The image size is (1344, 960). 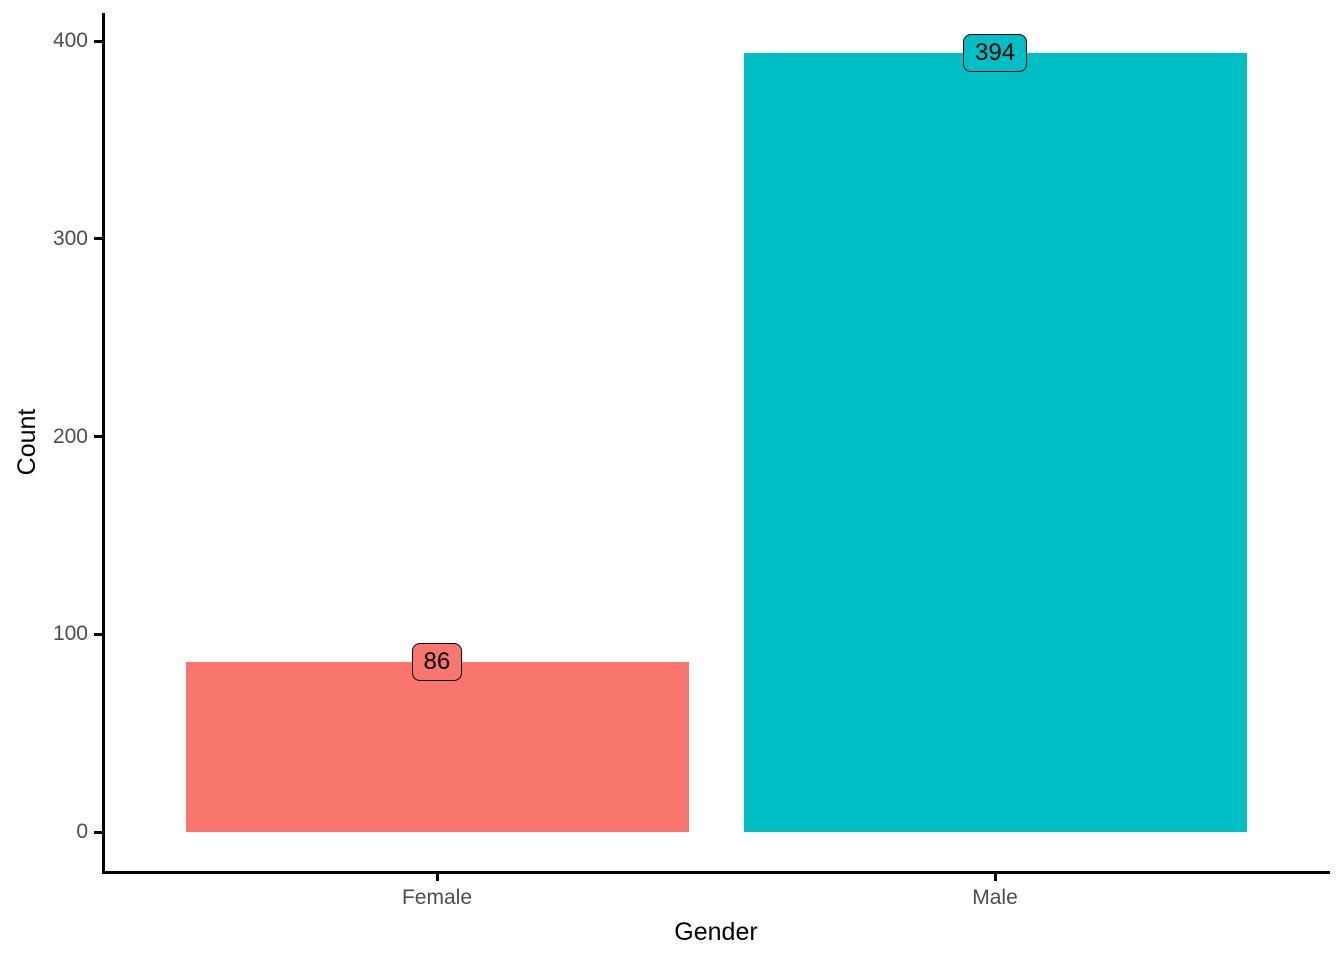 I want to click on x-tick-label-male: Male, so click(x=995, y=897).